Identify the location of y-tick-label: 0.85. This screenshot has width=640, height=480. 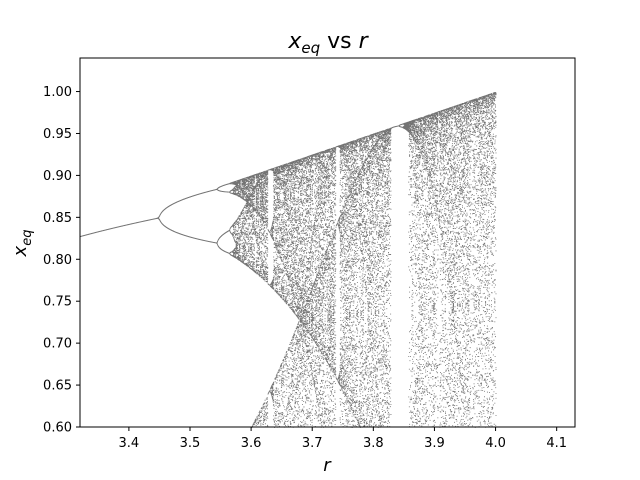
(57, 218).